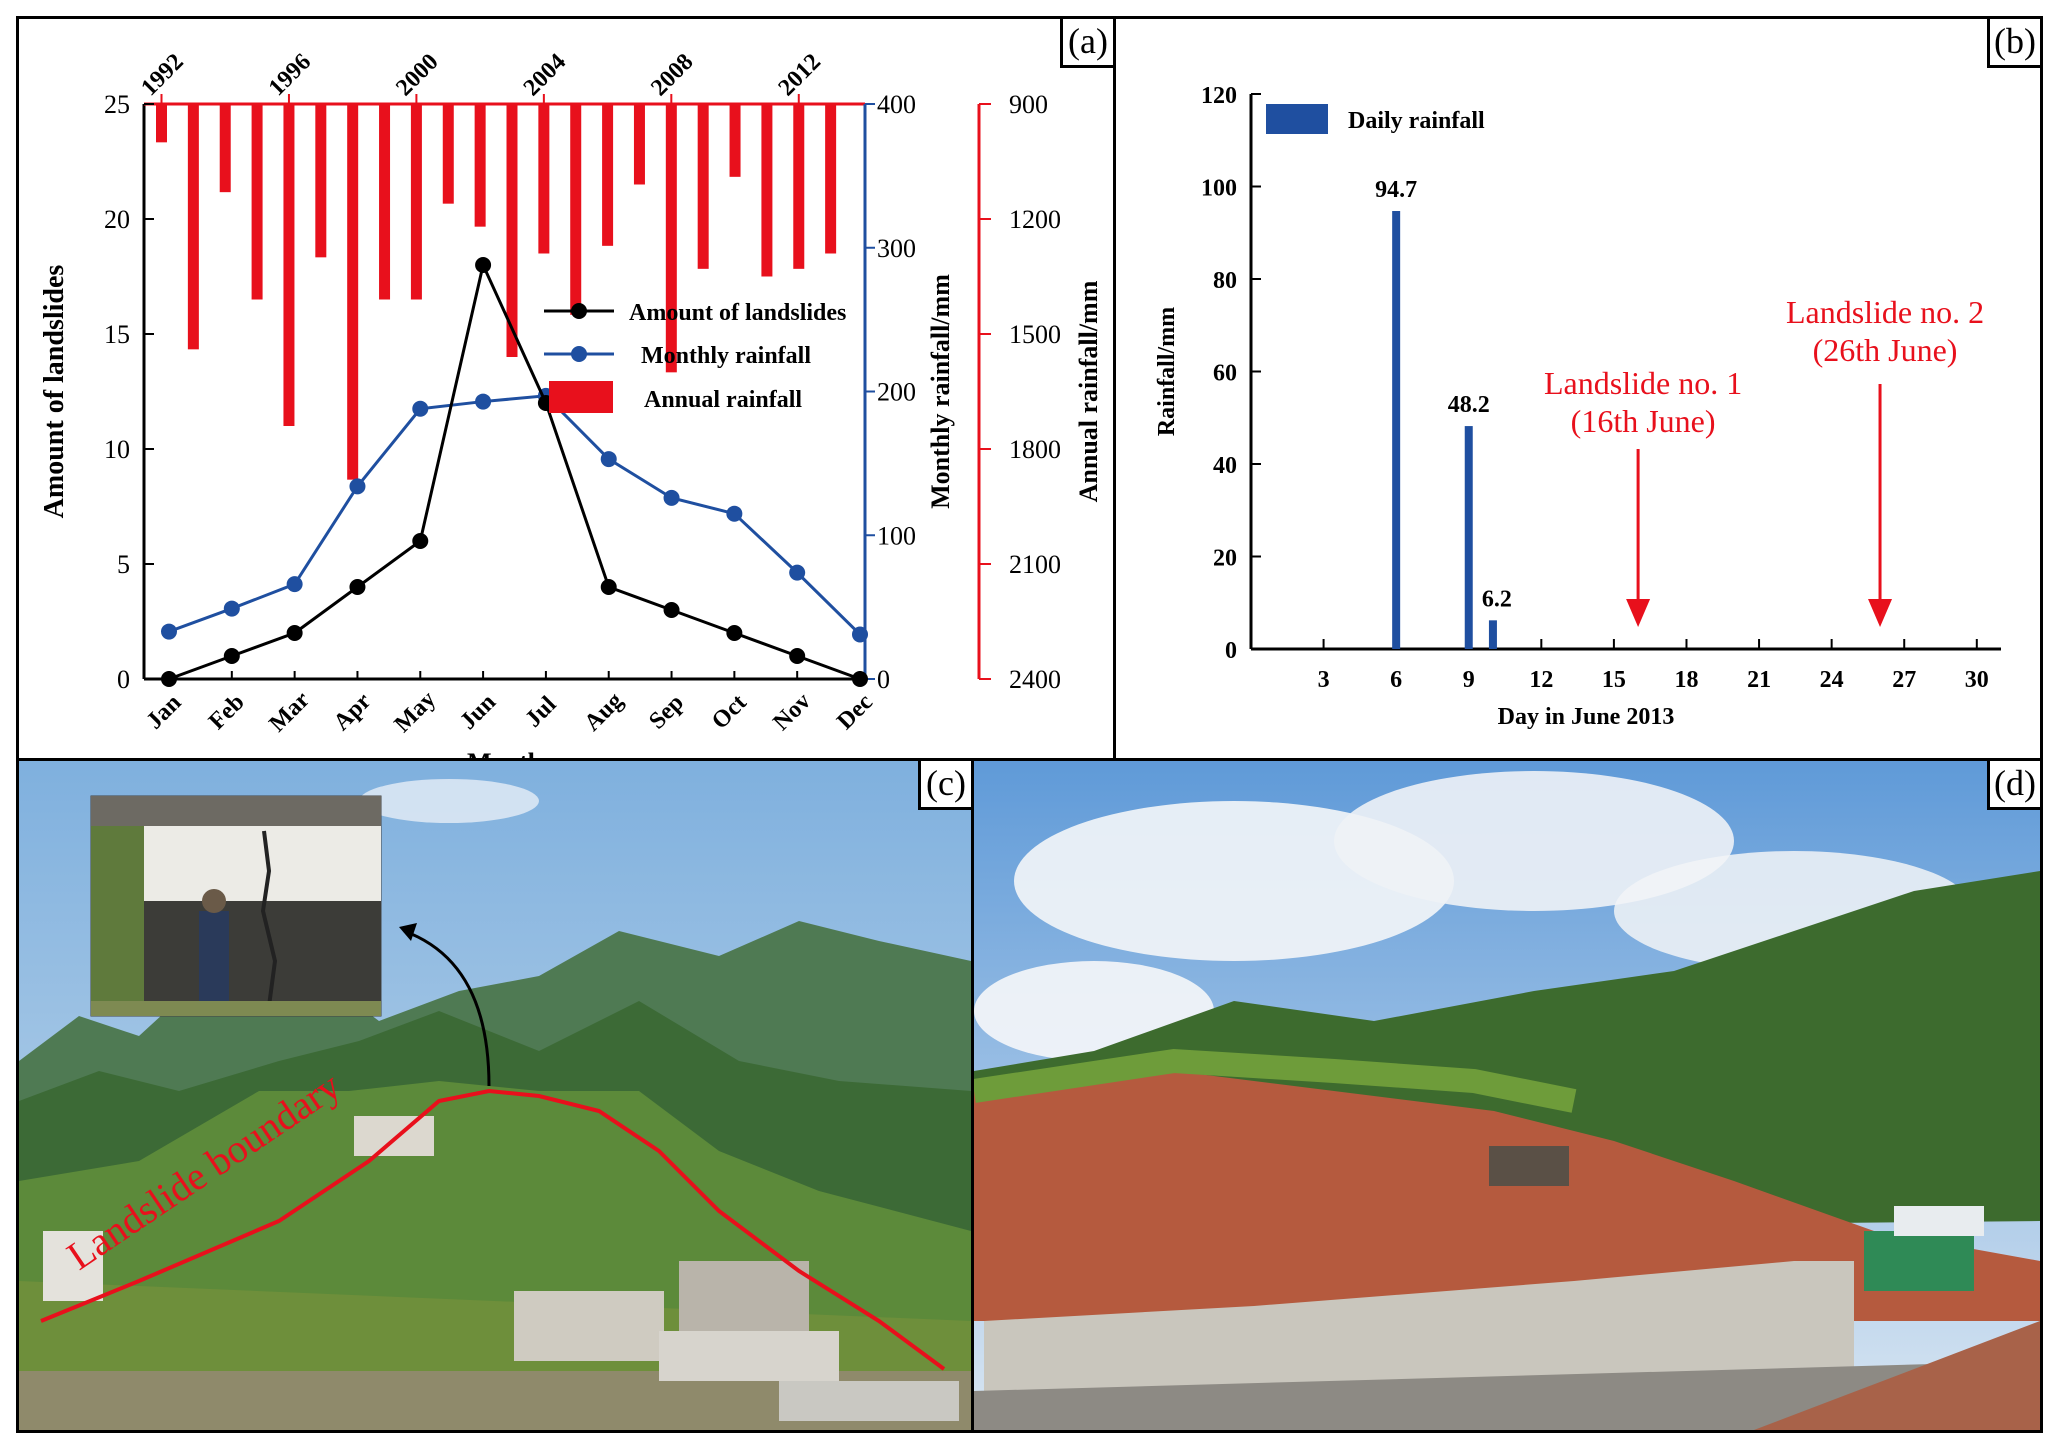  I want to click on x-tick-label: Sep, so click(666, 712).